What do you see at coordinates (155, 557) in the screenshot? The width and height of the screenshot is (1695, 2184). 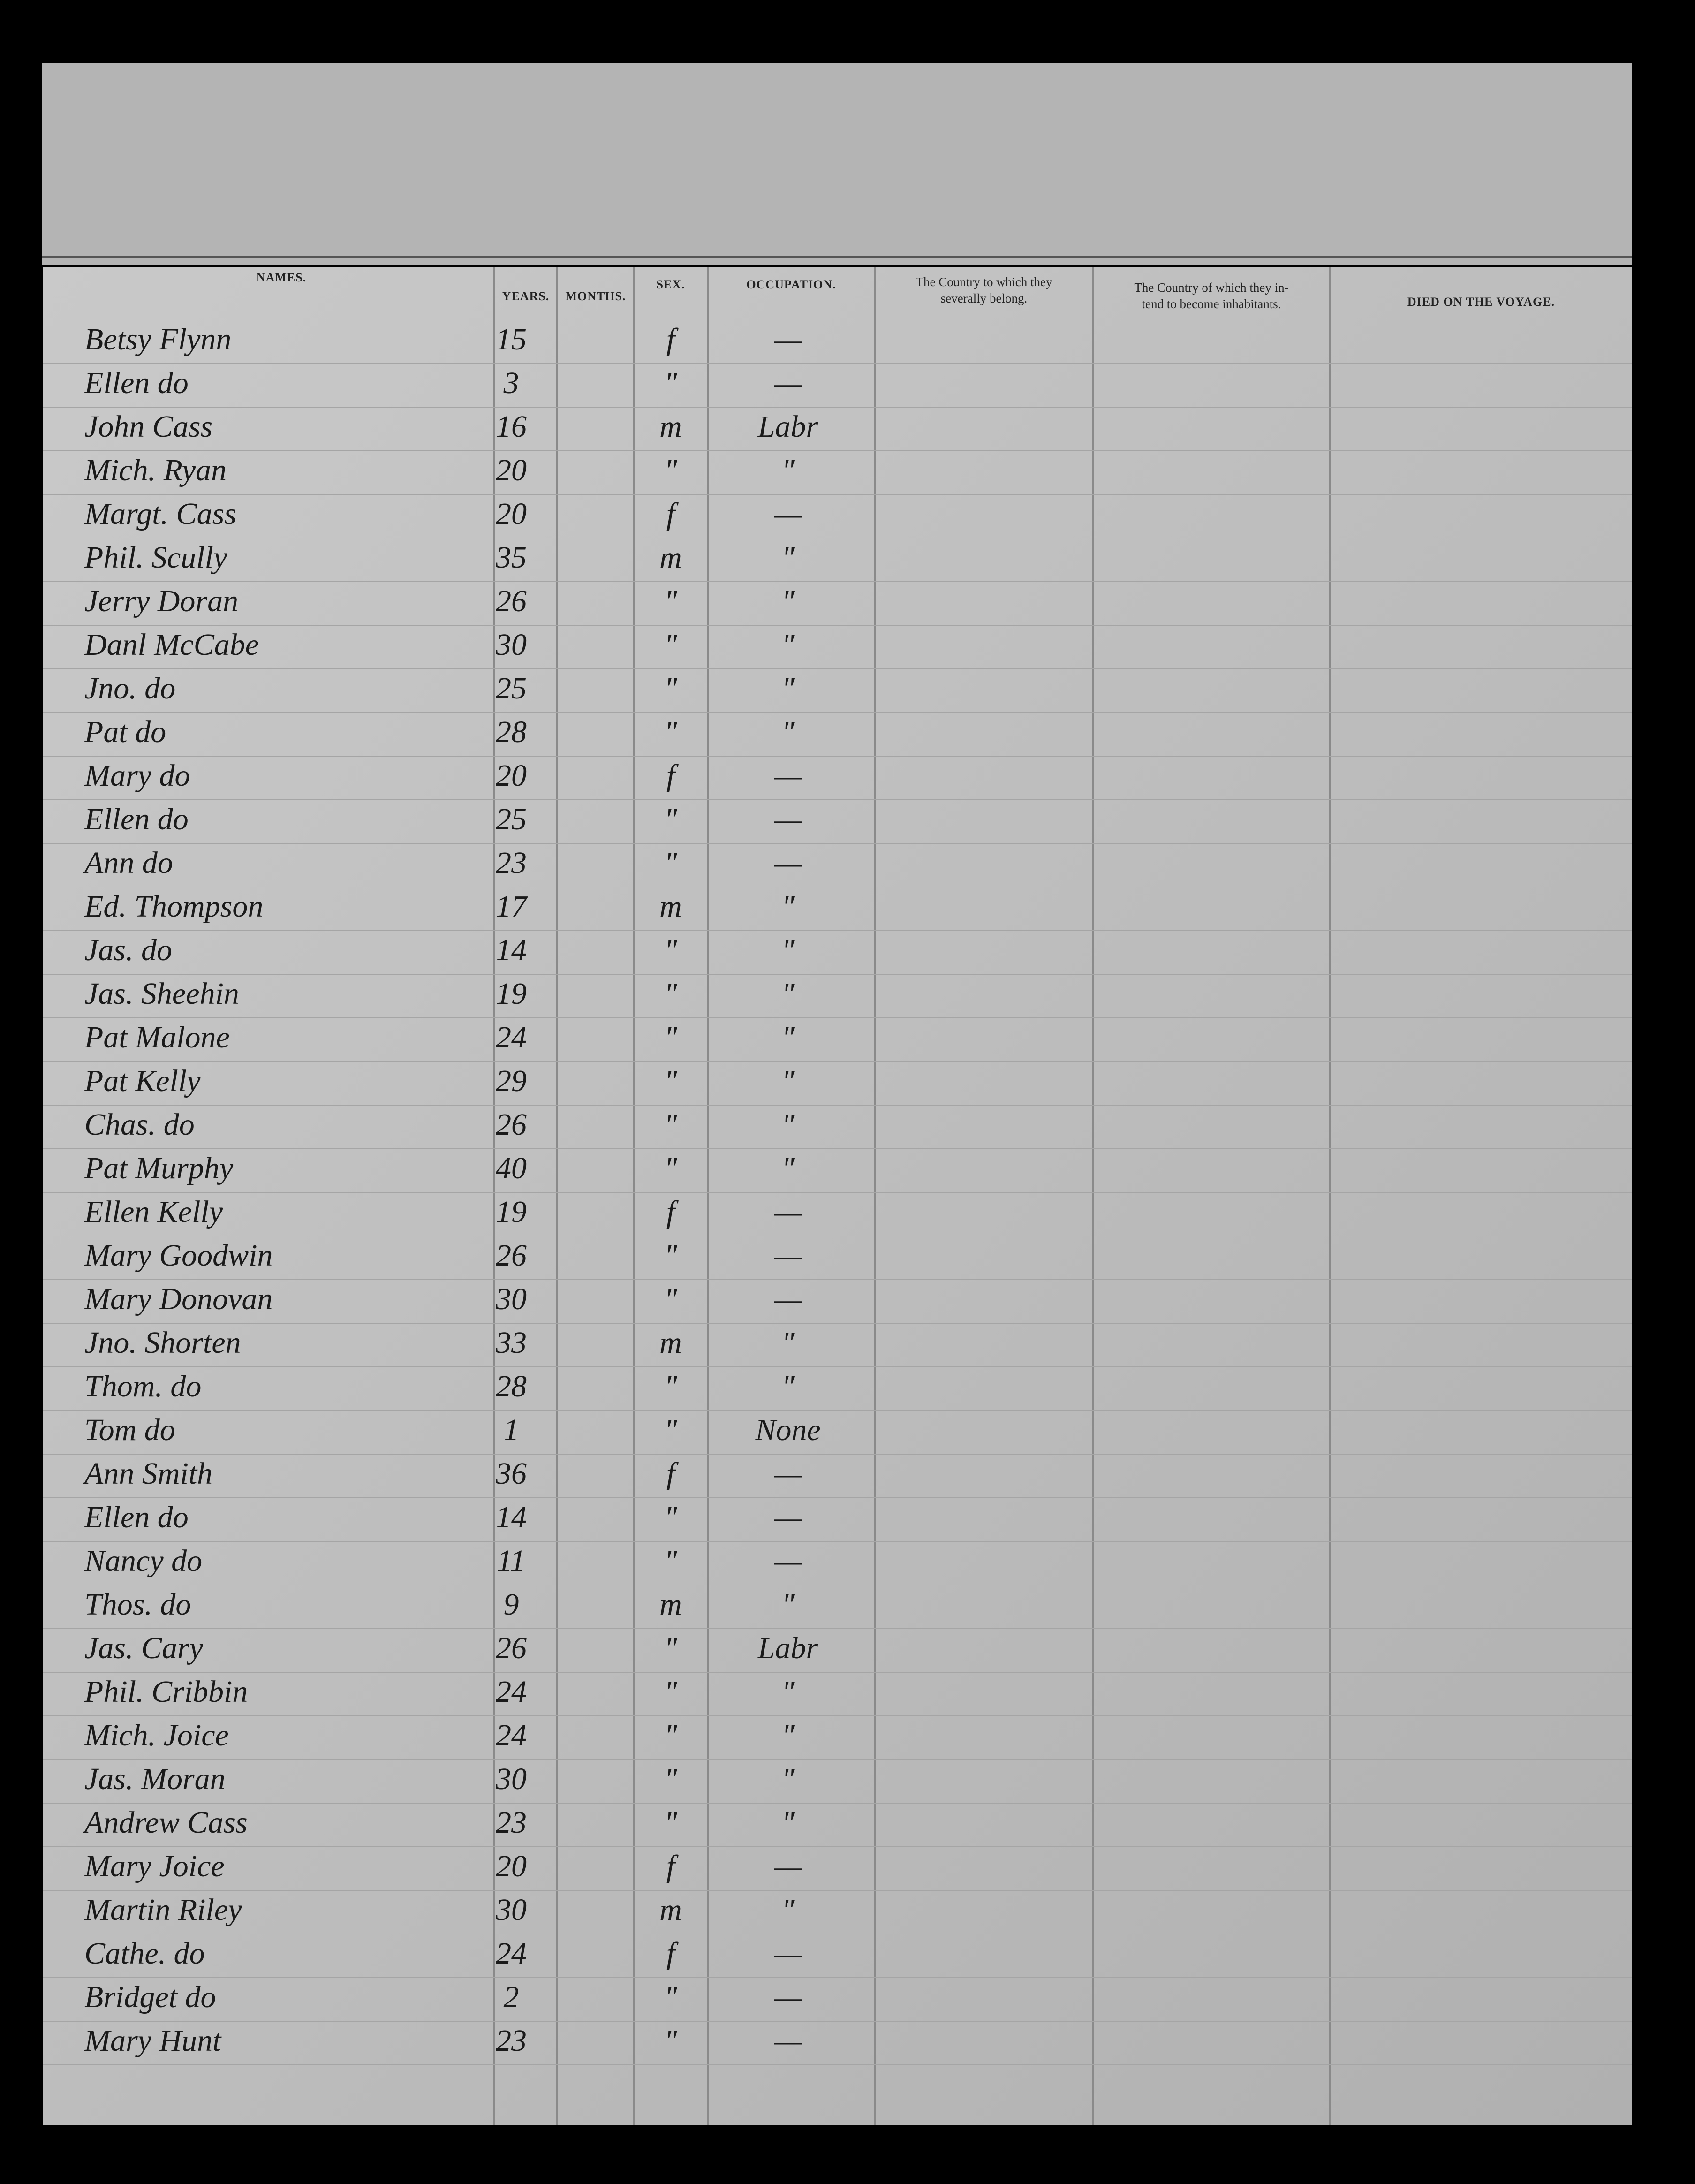 I see `passenger-name: Phil. Scully` at bounding box center [155, 557].